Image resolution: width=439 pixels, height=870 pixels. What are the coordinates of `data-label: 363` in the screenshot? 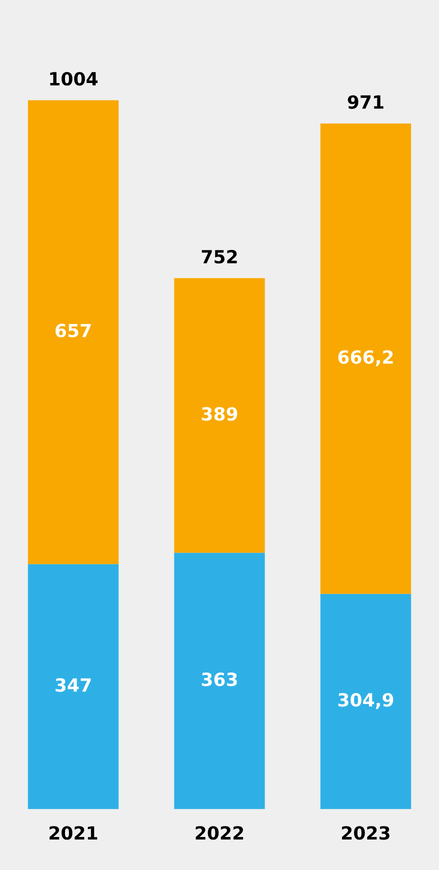 It's located at (219, 679).